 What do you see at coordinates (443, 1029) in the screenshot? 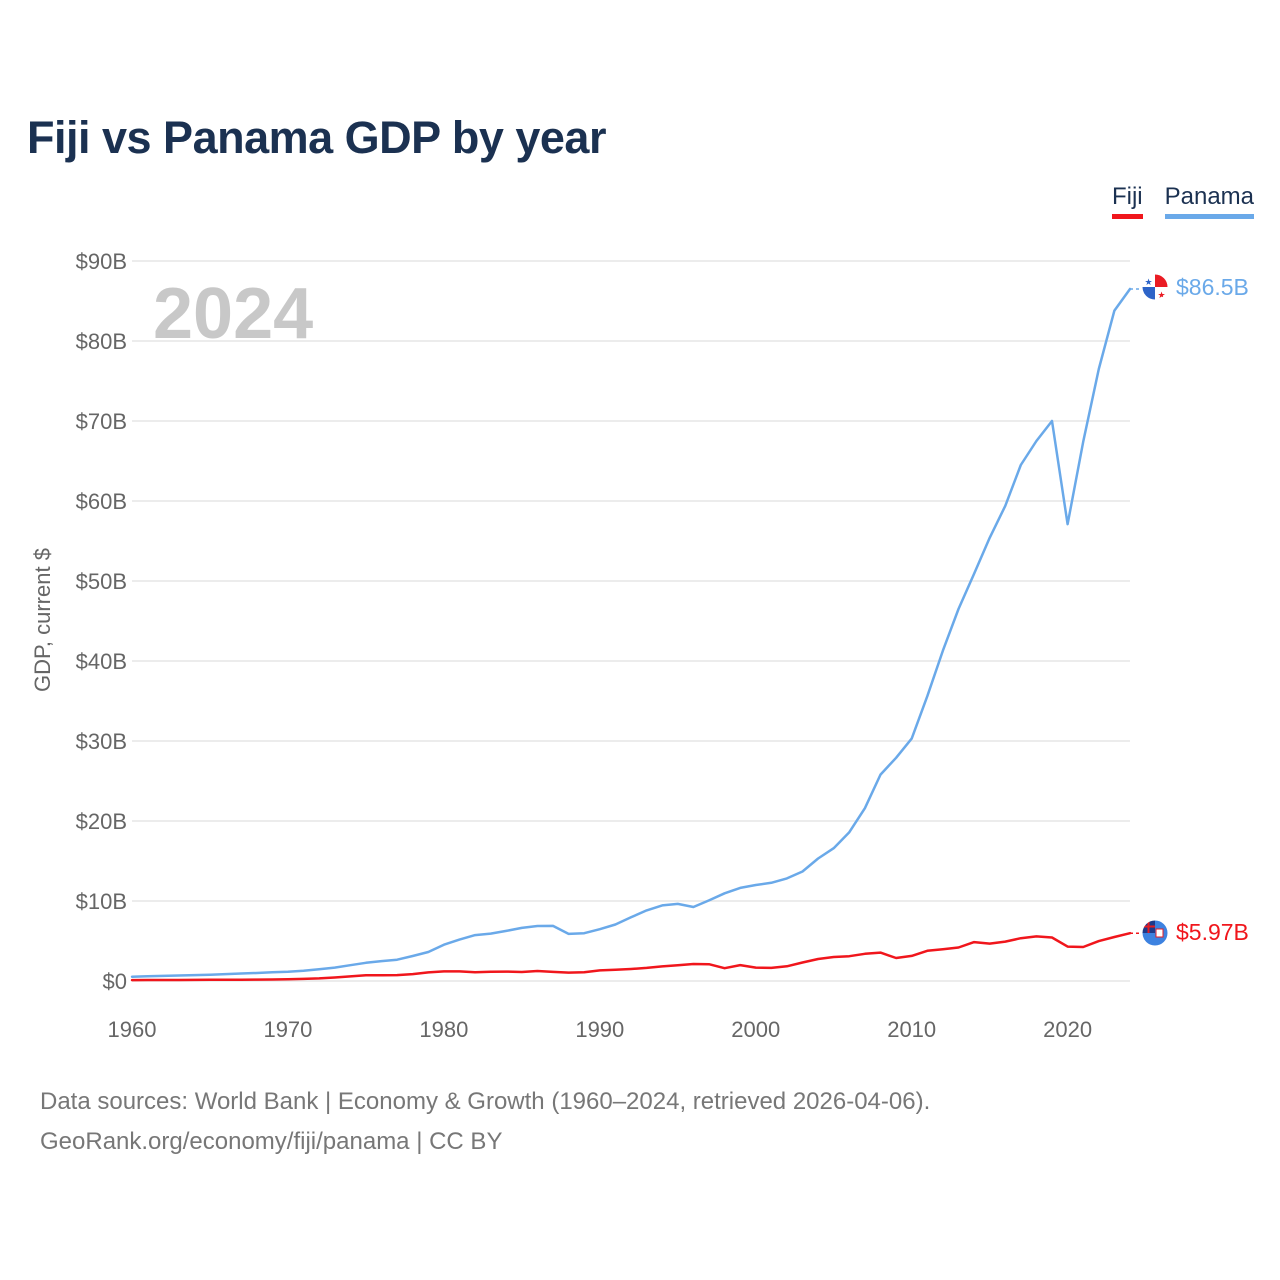
I see `x-tick-label: 1980` at bounding box center [443, 1029].